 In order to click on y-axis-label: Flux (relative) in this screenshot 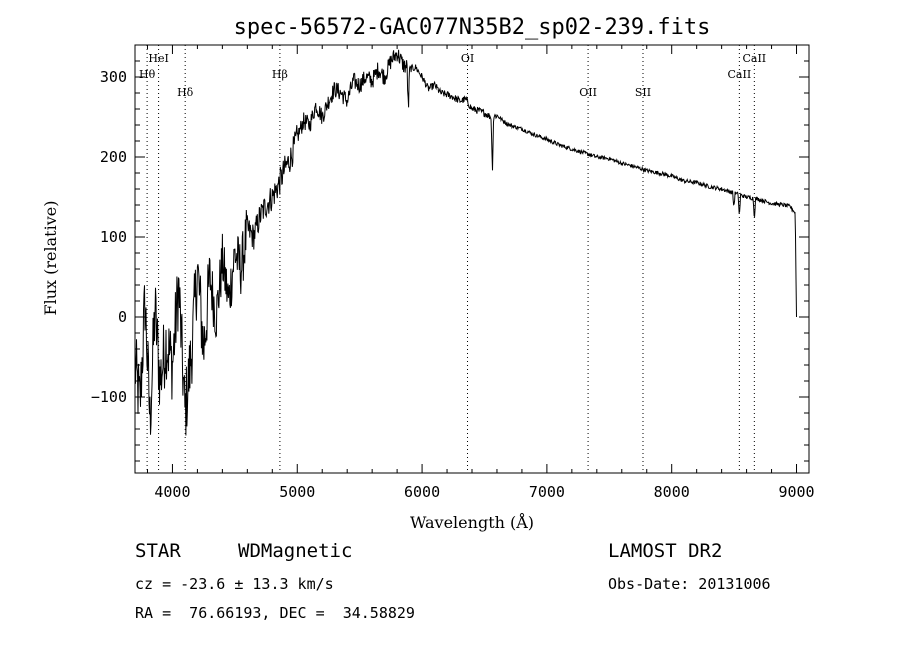, I will do `click(50, 258)`.